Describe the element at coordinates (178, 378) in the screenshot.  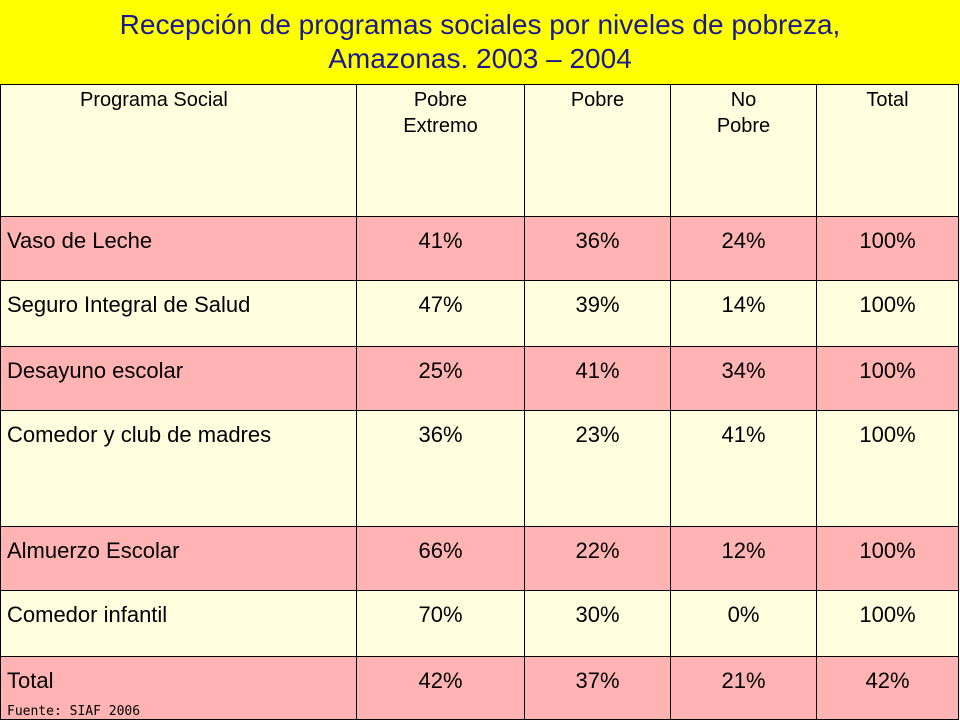
I see `program-name-cell: Desayuno escolar` at that location.